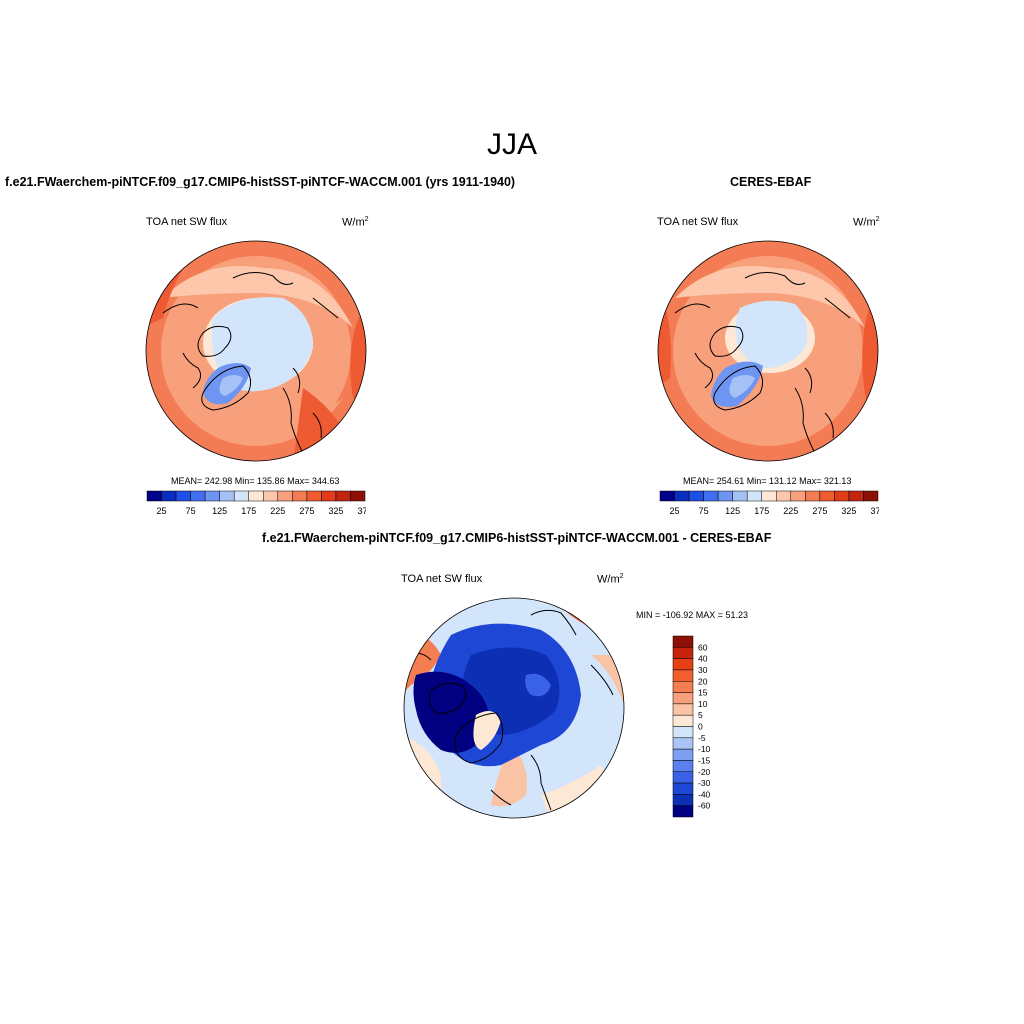 The image size is (1024, 1024). Describe the element at coordinates (256, 503) in the screenshot. I see `panel1-colorbar: 25 75 125 175 225 275 325 375` at that location.